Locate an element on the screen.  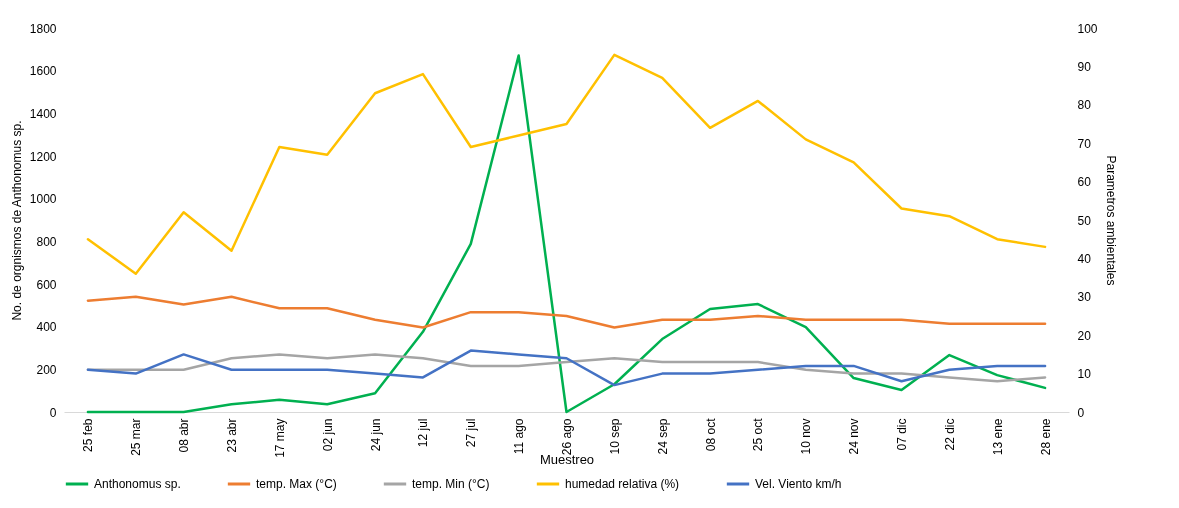
x-tick-label: 24 sep is located at coordinates (662, 436).